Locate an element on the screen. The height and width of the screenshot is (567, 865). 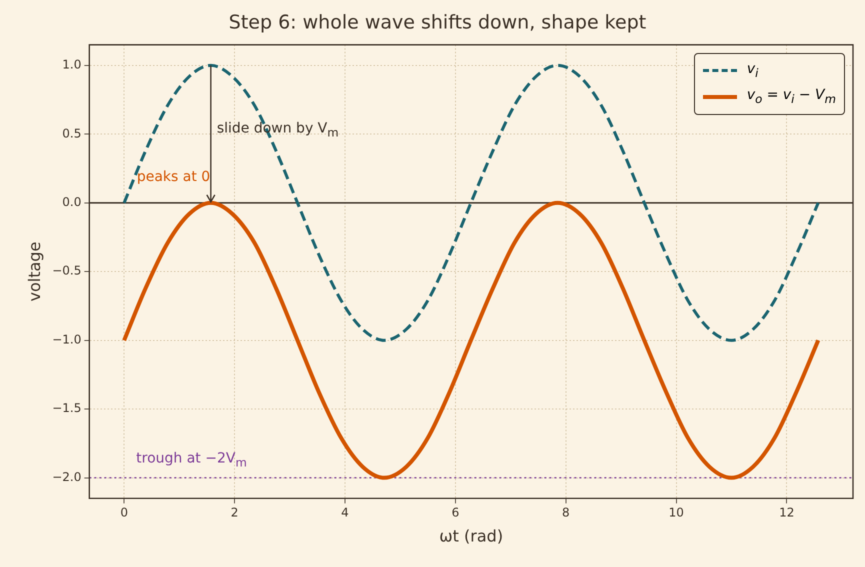
y-tick-label: 0.0 is located at coordinates (72, 202).